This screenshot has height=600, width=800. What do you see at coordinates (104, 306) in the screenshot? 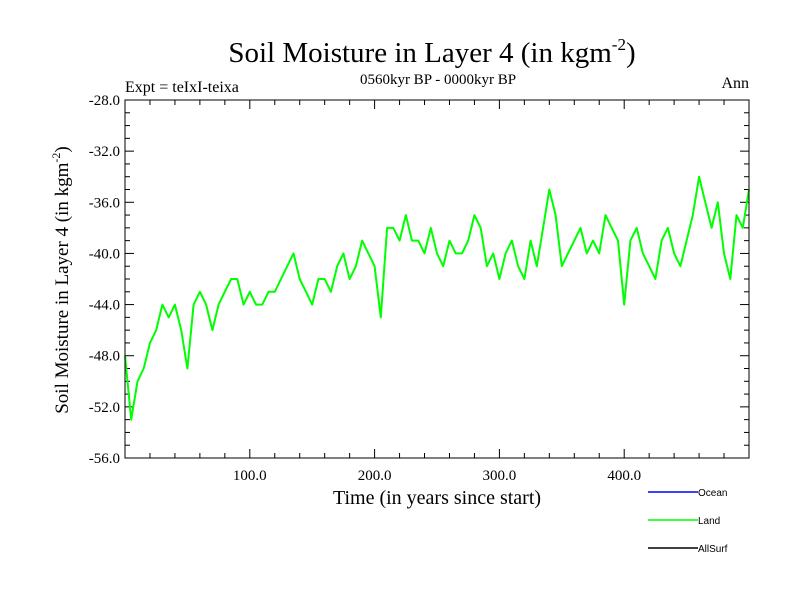
I see `y-tick-label: -44.0` at bounding box center [104, 306].